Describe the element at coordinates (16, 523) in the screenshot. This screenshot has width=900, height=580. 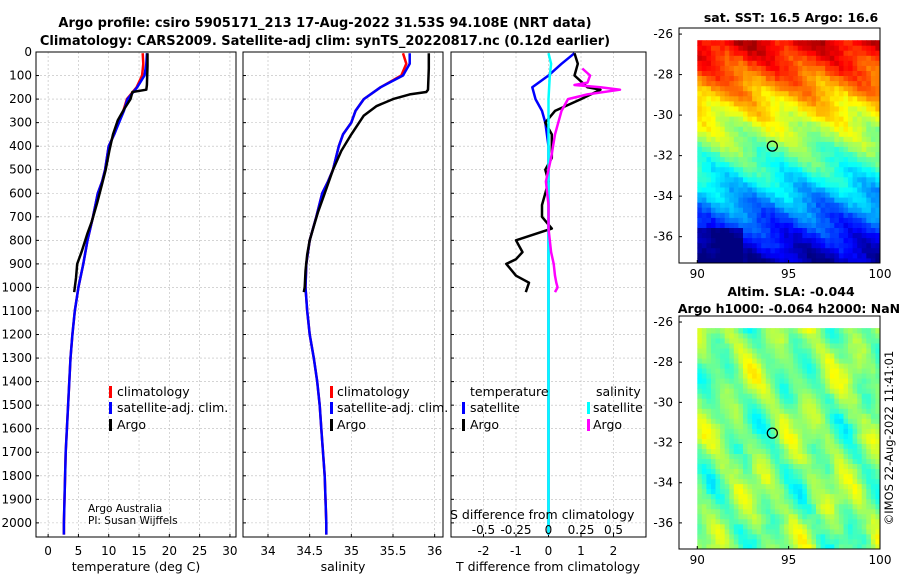
I see `depth-tick-label: 2000` at that location.